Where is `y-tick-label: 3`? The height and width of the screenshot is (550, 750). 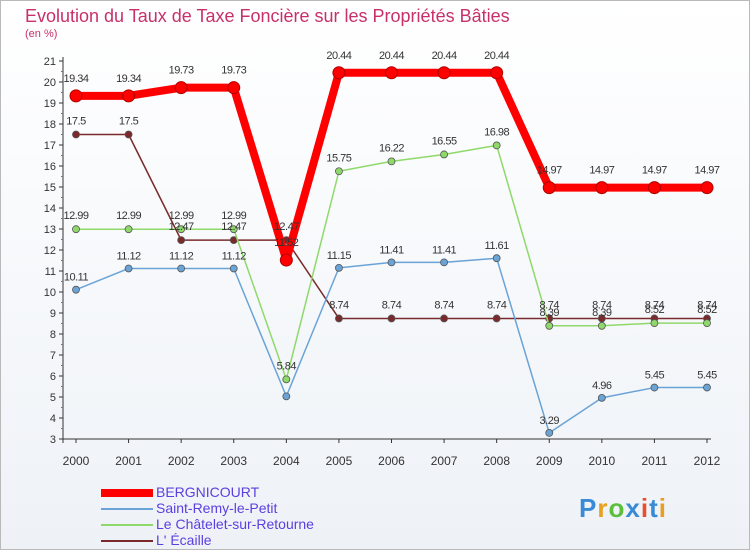
y-tick-label: 3 is located at coordinates (53, 440).